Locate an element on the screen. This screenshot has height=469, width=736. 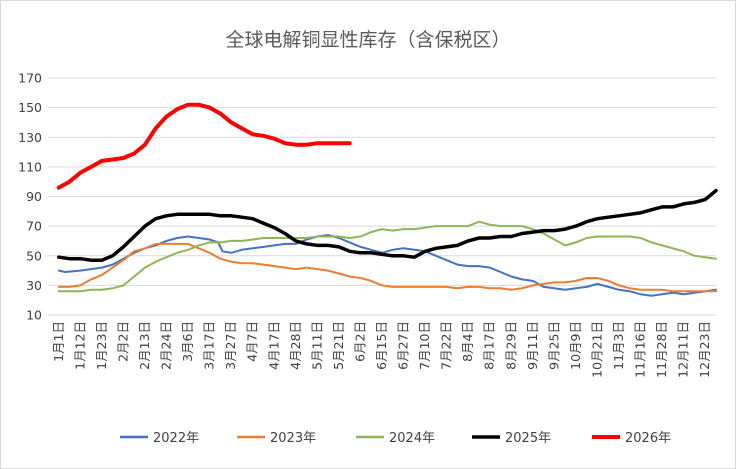
x-tick-label: 6月2日 is located at coordinates (359, 341).